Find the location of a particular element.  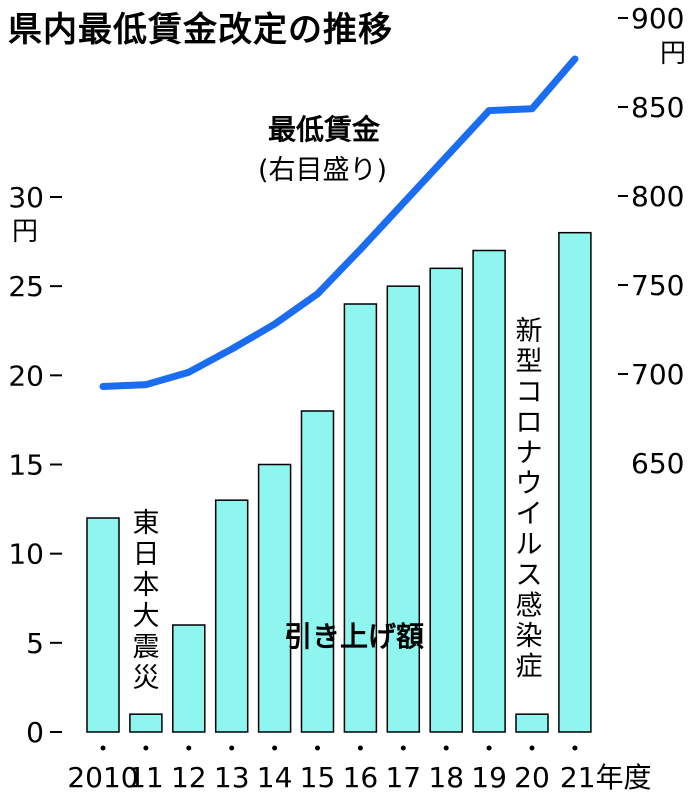

annotation-earthquake-char: 東 is located at coordinates (146, 523).